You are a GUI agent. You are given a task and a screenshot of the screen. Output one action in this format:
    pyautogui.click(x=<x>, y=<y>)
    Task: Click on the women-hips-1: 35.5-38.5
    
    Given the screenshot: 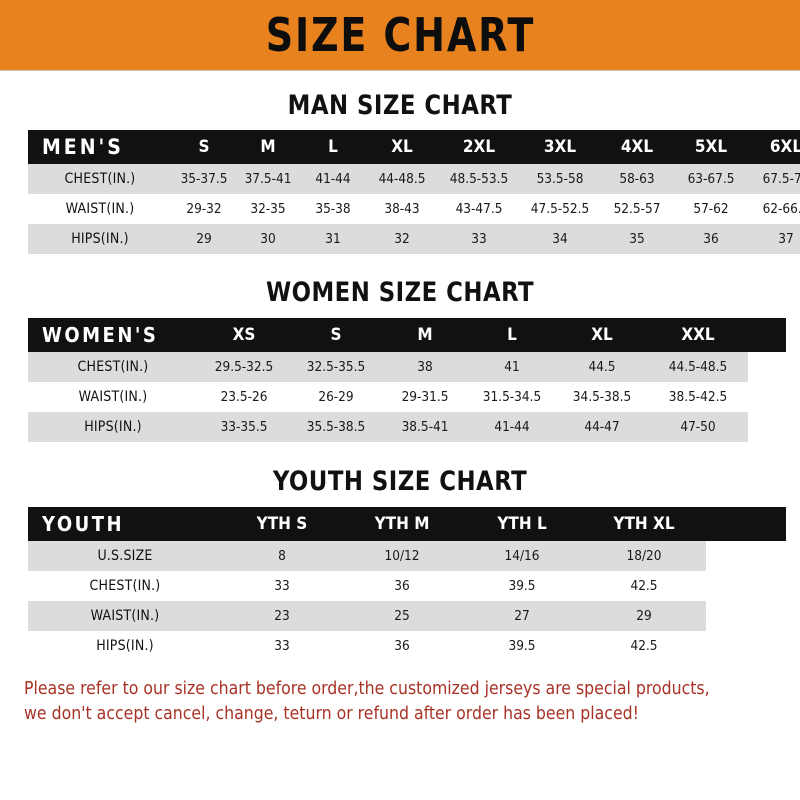 What is the action you would take?
    pyautogui.click(x=336, y=427)
    